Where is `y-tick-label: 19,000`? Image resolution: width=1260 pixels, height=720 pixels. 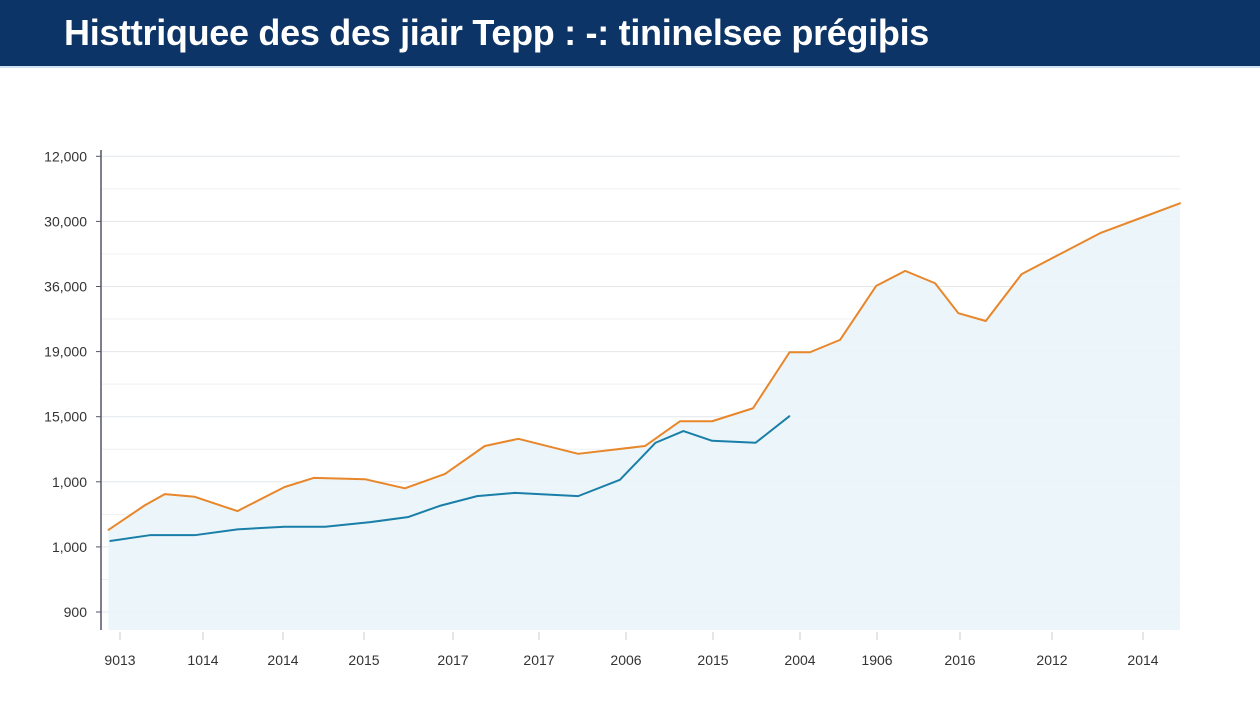 y-tick-label: 19,000 is located at coordinates (65, 352).